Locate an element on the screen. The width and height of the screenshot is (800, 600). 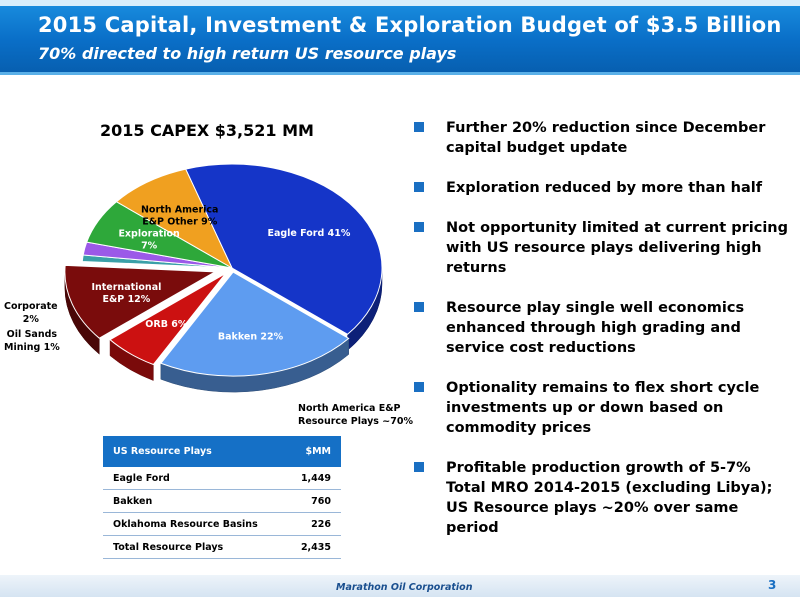
bullet-text: Exploration reduced by more than half is located at coordinates (604, 188).